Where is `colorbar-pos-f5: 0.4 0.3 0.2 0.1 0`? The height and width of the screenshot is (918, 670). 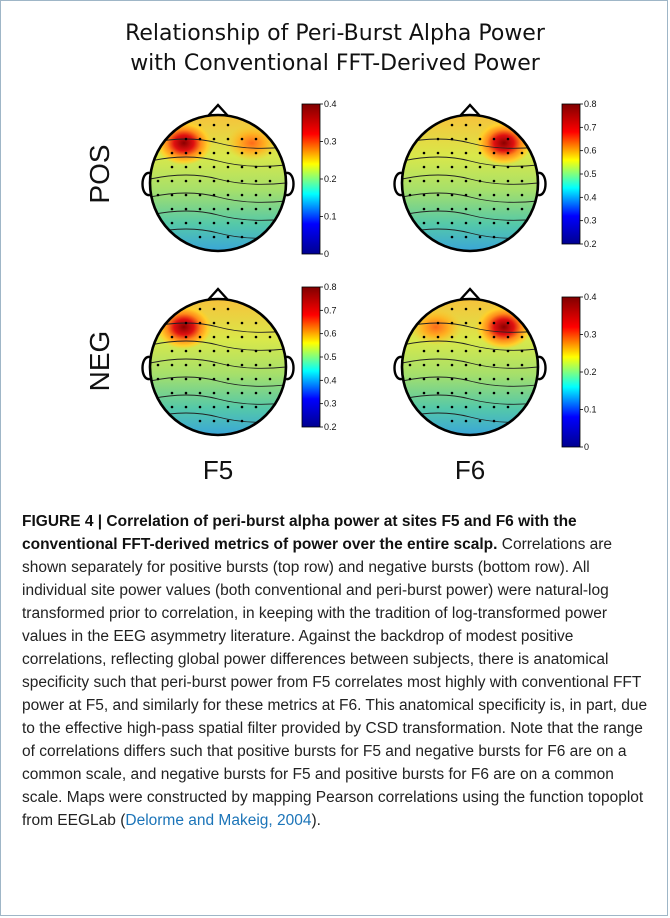
colorbar-pos-f5: 0.4 0.3 0.2 0.1 0 is located at coordinates (319, 179).